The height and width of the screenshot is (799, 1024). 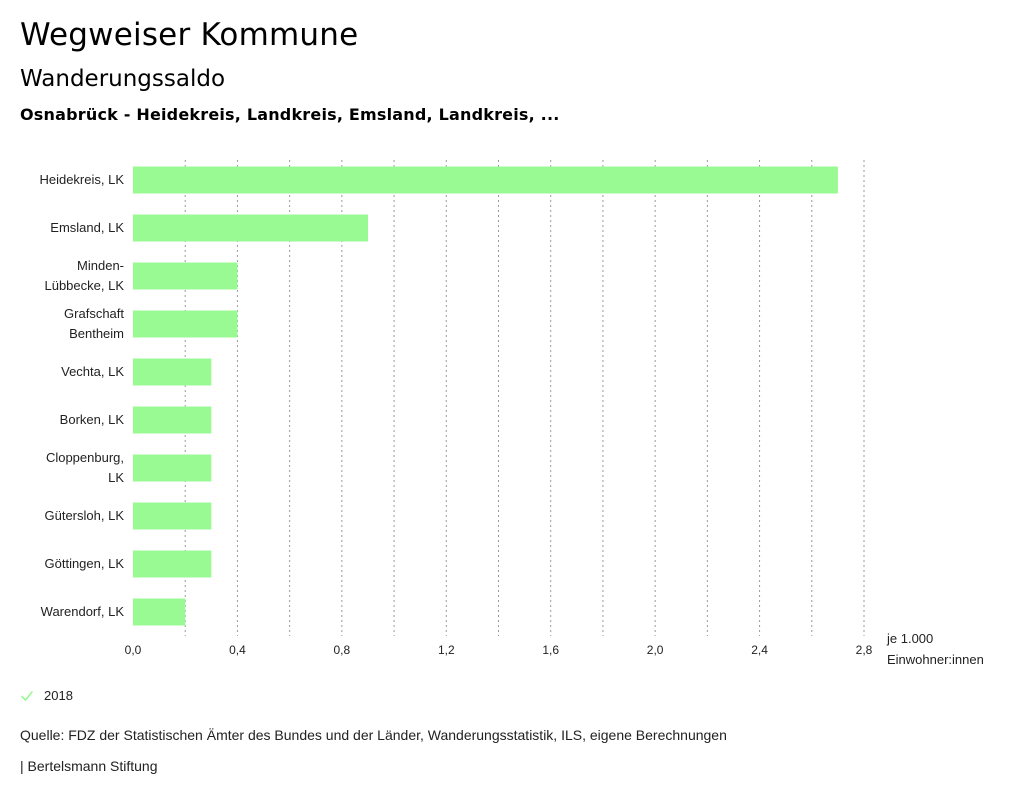 What do you see at coordinates (85, 467) in the screenshot?
I see `category-label: Cloppenburg, LK` at bounding box center [85, 467].